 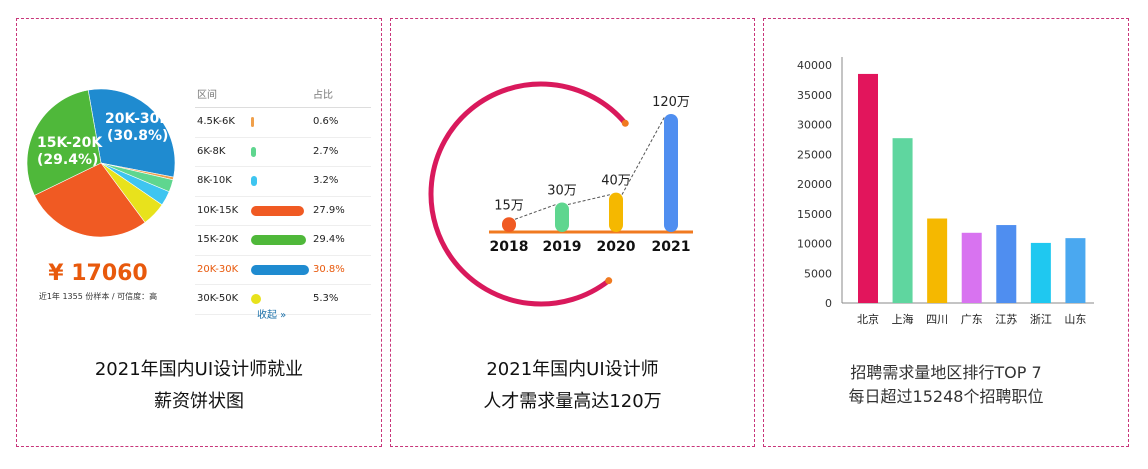 What do you see at coordinates (937, 260) in the screenshot?
I see `bar-四川` at bounding box center [937, 260].